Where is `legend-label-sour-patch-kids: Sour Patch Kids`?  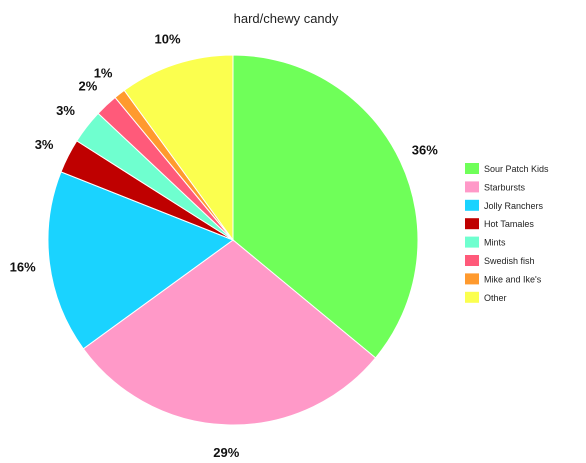 legend-label-sour-patch-kids: Sour Patch Kids is located at coordinates (516, 169).